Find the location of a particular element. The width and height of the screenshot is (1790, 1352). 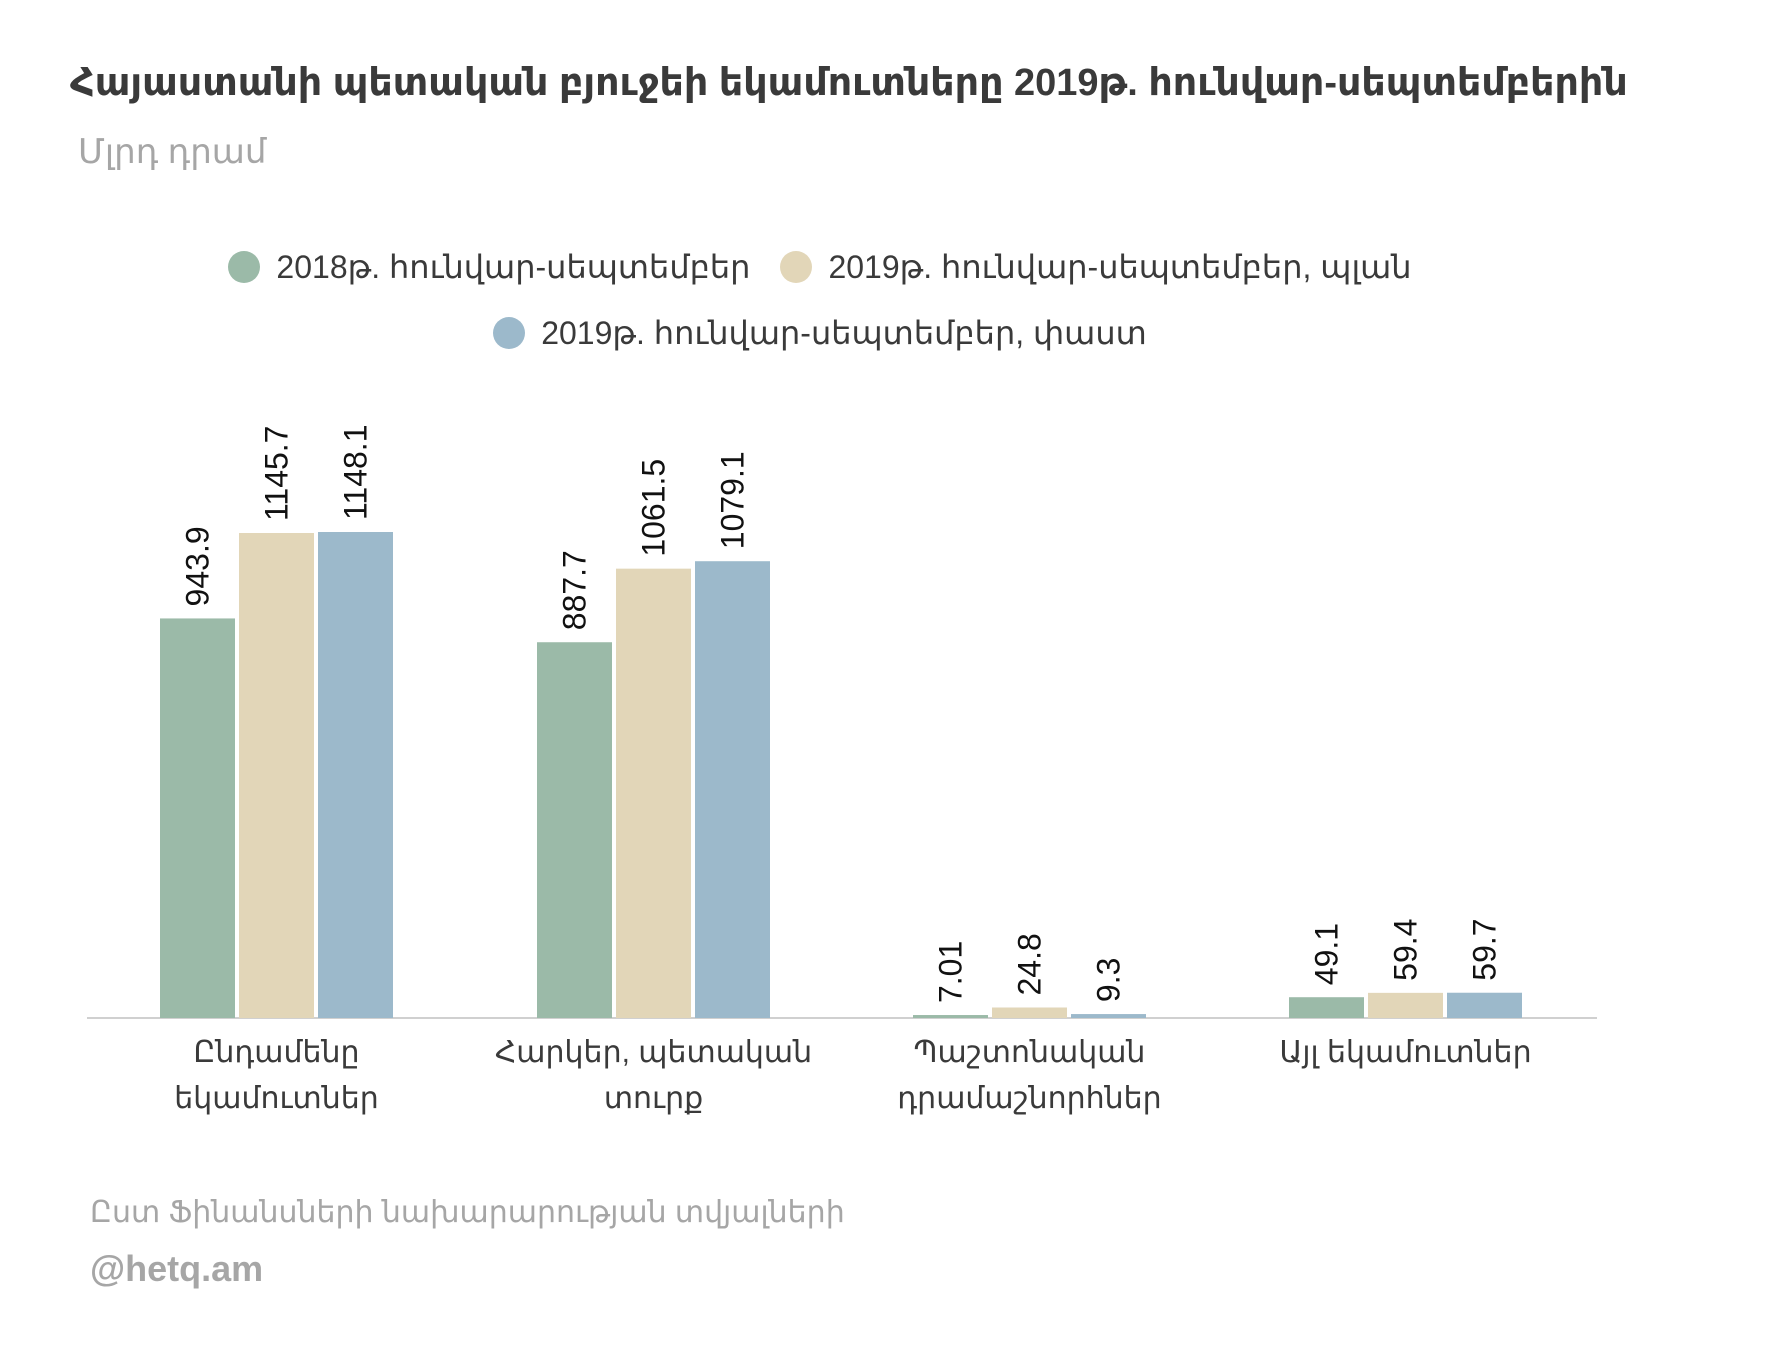

data-label-2019-actual-0: 1148.1 is located at coordinates (356, 473).